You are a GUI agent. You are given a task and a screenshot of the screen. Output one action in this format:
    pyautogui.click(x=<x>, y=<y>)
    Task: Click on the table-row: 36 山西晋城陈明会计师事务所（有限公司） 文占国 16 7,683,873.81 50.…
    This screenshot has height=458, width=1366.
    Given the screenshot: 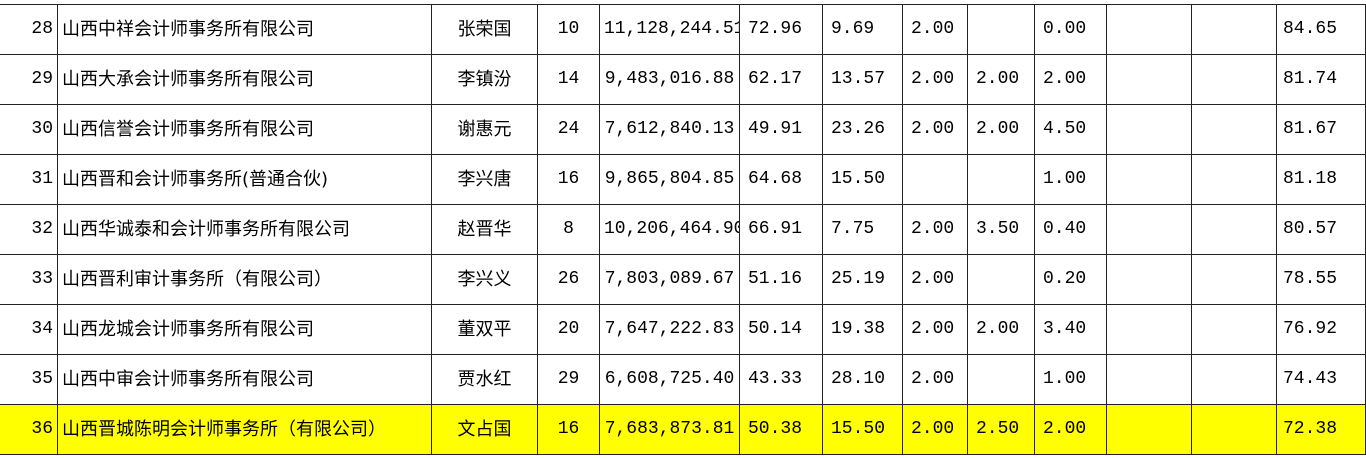 What is the action you would take?
    pyautogui.click(x=683, y=430)
    